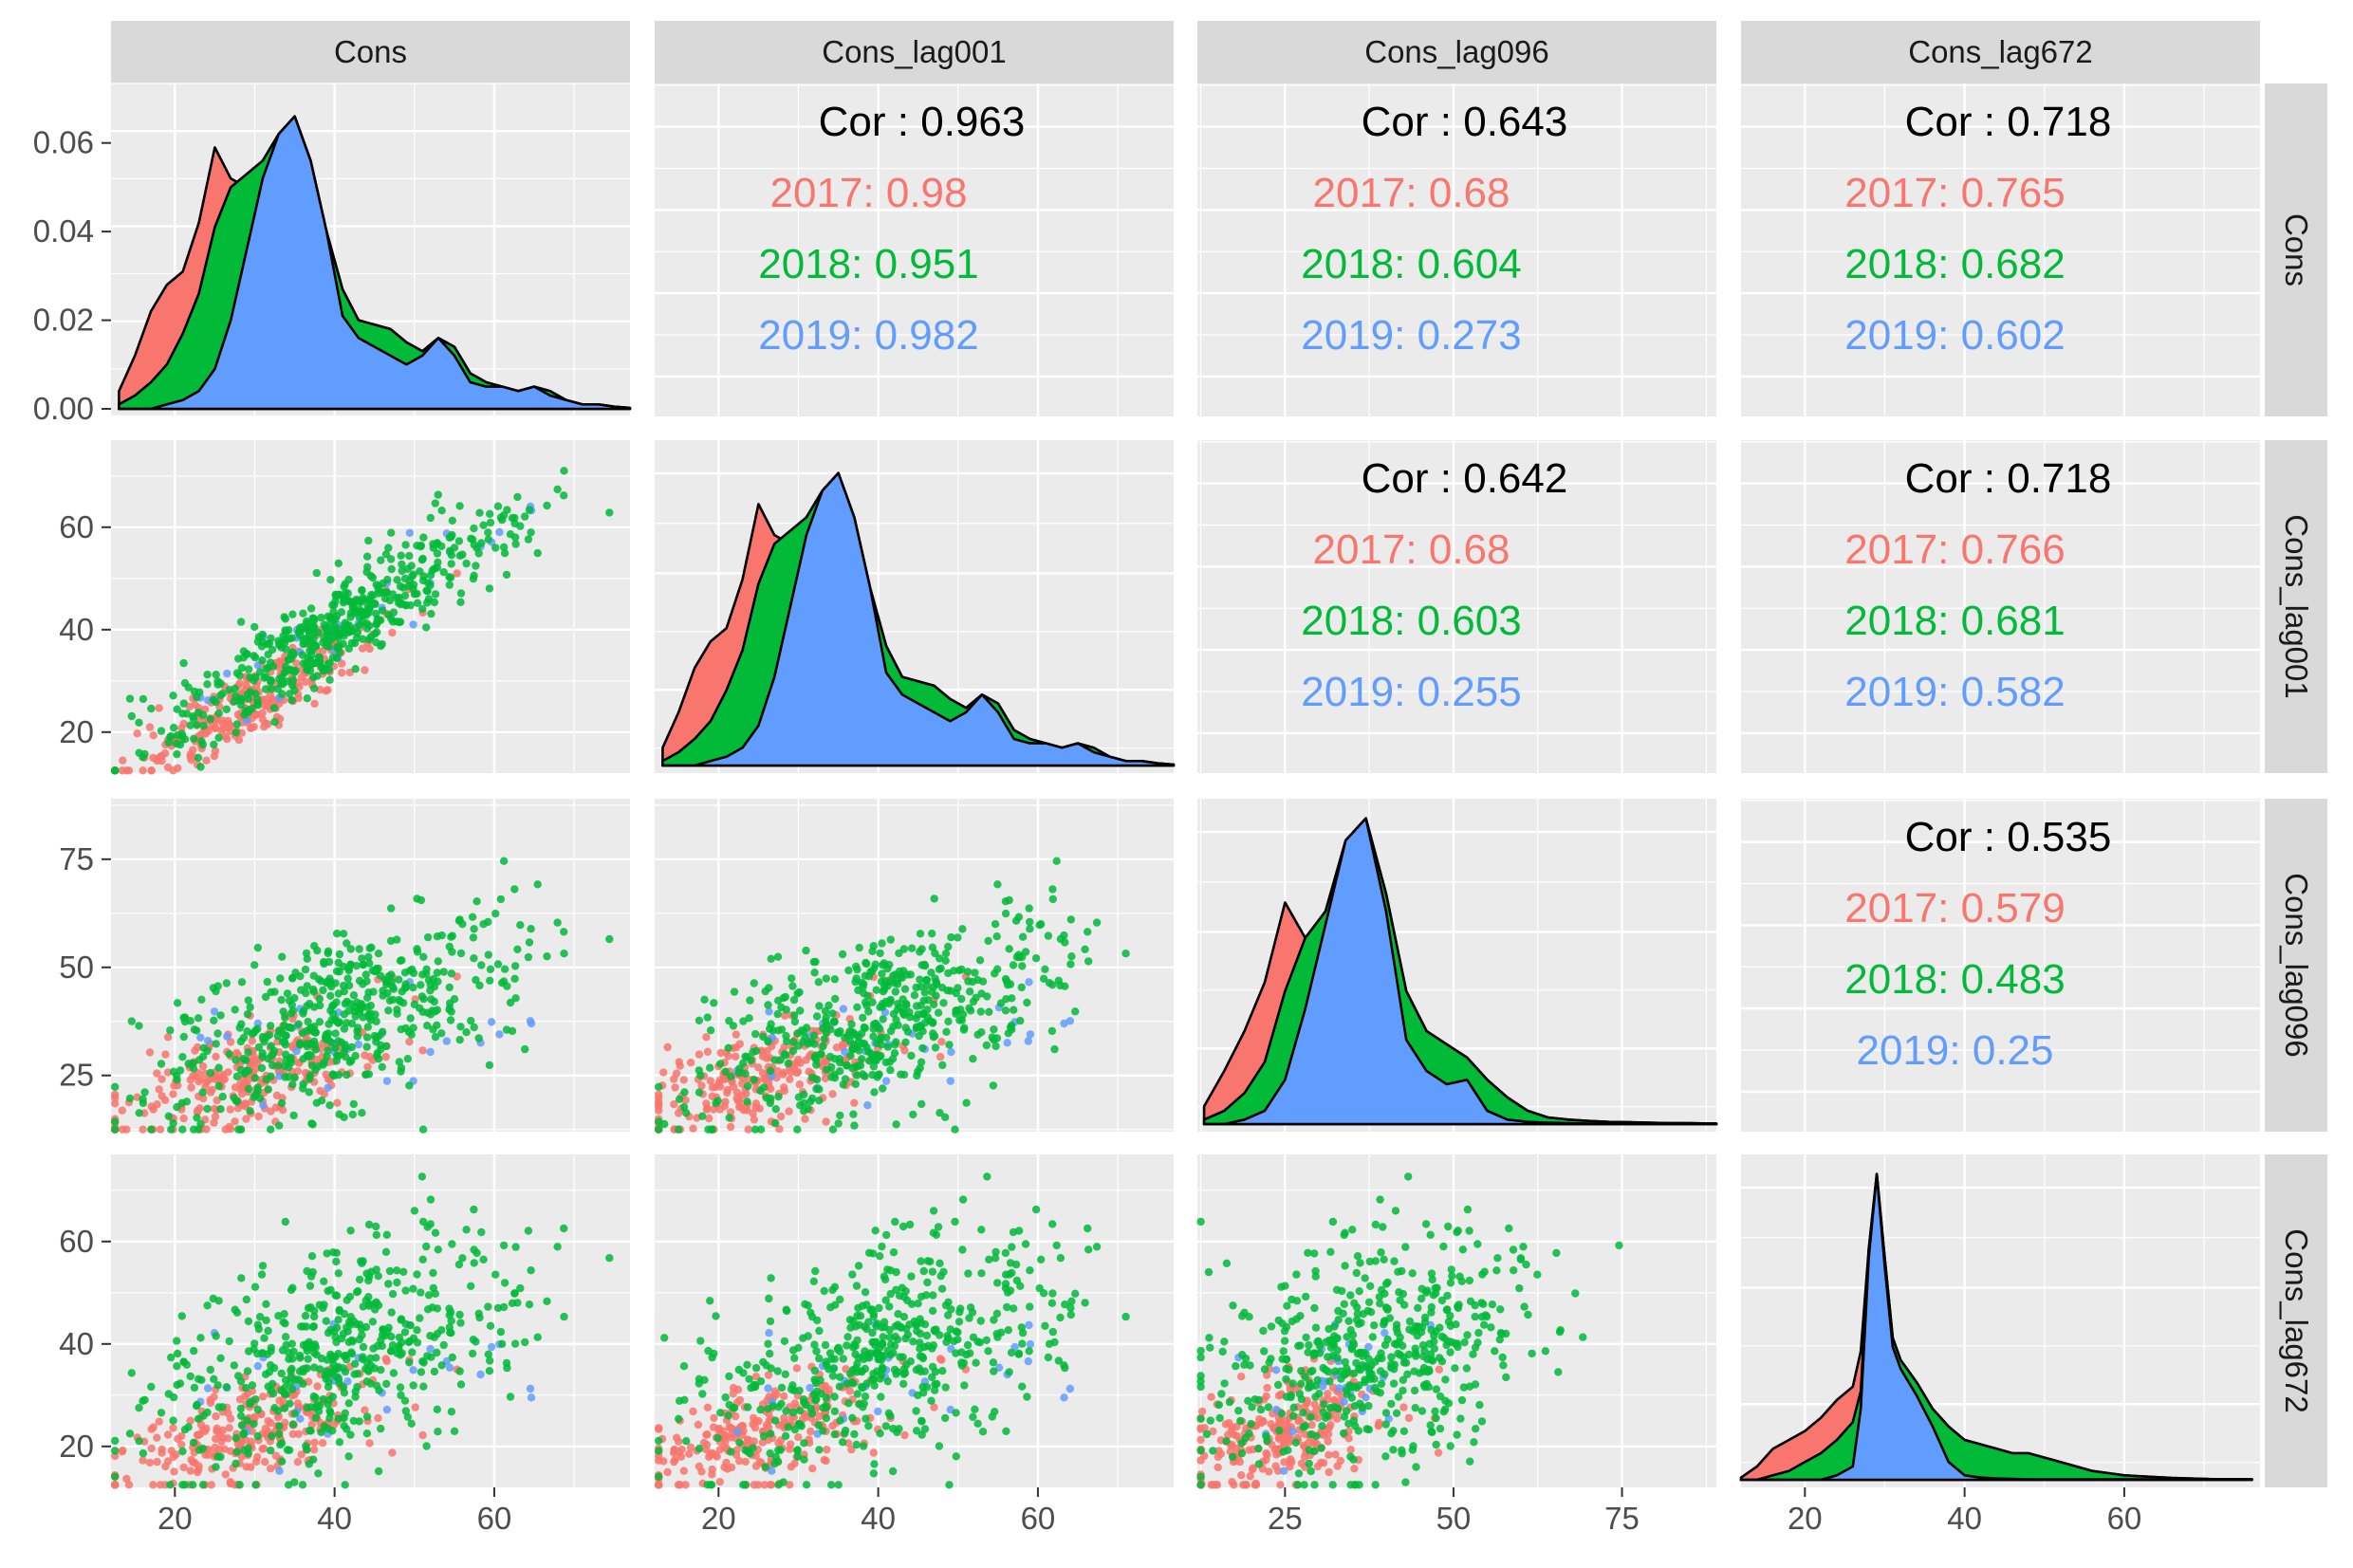 This screenshot has height=1568, width=2353. I want to click on correlation-2019: 2019: 0.582, so click(1954, 692).